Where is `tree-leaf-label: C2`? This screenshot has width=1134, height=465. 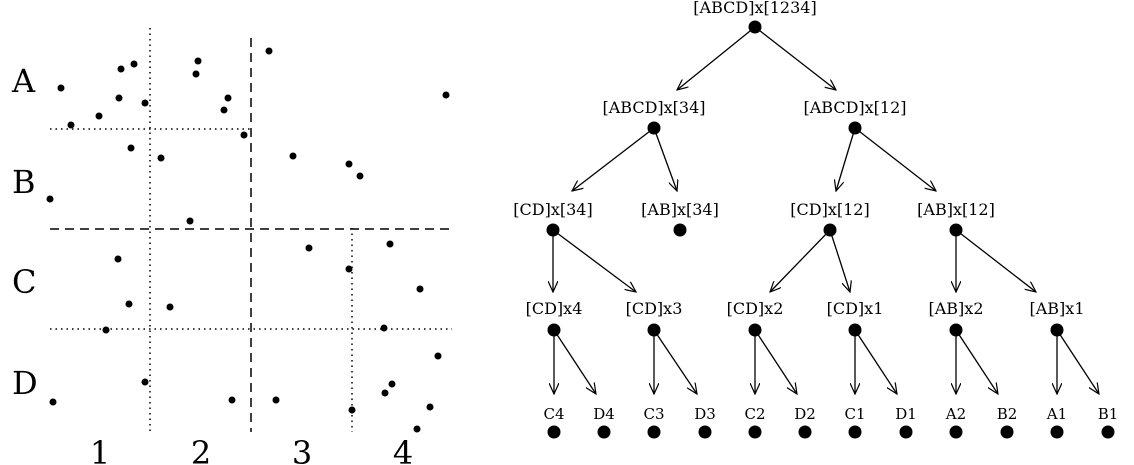
tree-leaf-label: C2 is located at coordinates (754, 414).